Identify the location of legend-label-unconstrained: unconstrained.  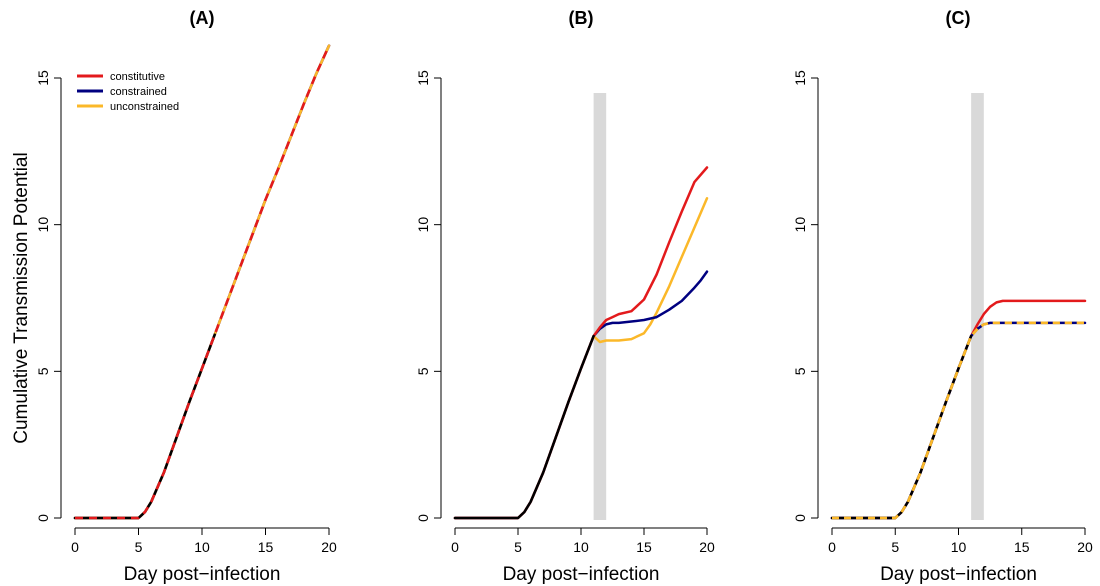
(144, 107).